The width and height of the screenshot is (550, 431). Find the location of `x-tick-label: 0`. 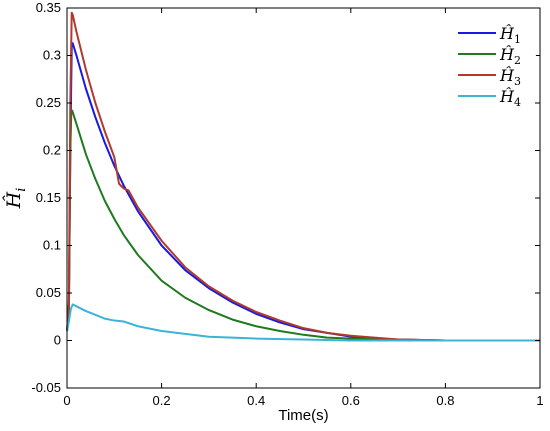

x-tick-label: 0 is located at coordinates (66, 400).